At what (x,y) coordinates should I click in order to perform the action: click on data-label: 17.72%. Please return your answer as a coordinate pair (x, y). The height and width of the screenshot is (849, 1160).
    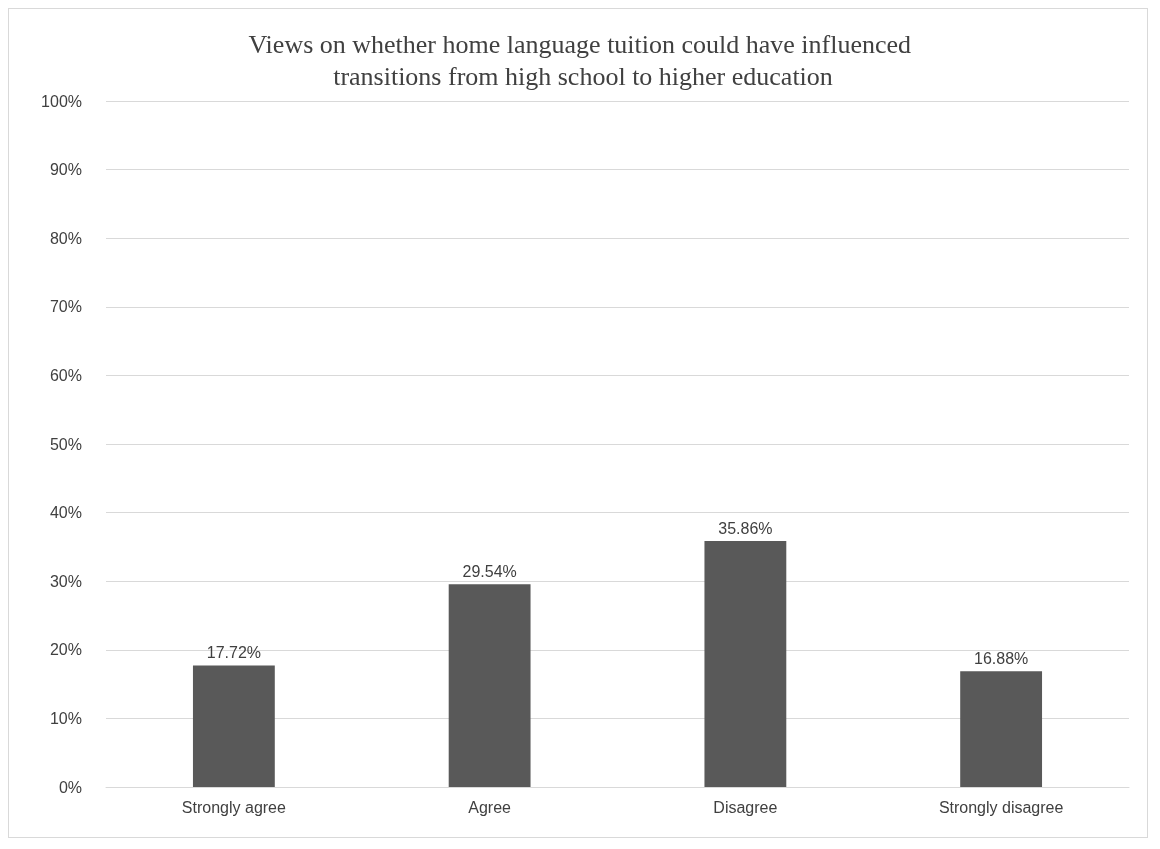
    Looking at the image, I should click on (234, 652).